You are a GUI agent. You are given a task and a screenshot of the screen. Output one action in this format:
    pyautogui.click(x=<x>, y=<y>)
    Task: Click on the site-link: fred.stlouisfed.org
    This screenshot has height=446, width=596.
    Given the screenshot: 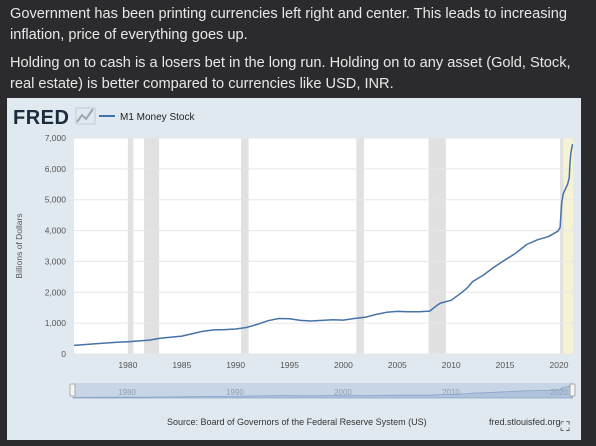 What is the action you would take?
    pyautogui.click(x=525, y=422)
    